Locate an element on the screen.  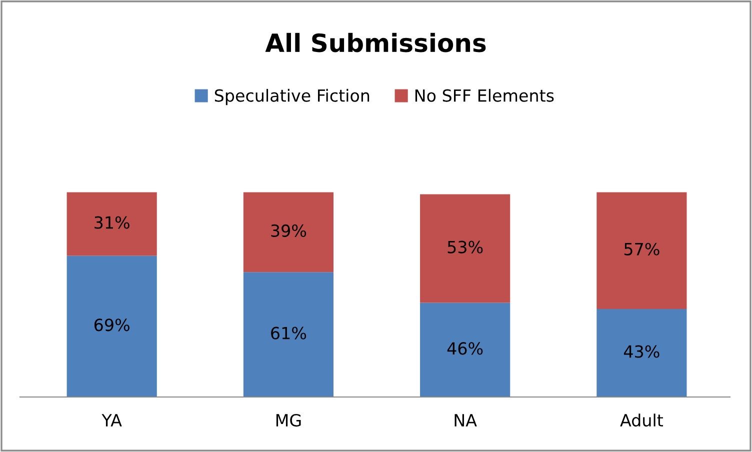
data-label: 57% is located at coordinates (642, 249).